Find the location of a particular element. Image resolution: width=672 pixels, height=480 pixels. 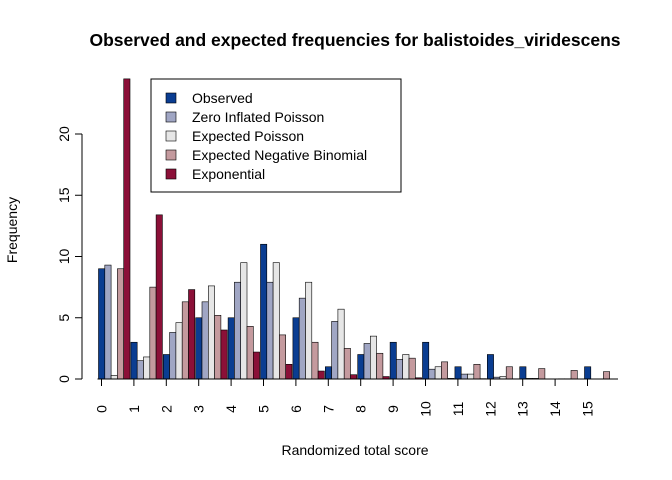

legend-label: Exponential is located at coordinates (228, 174).